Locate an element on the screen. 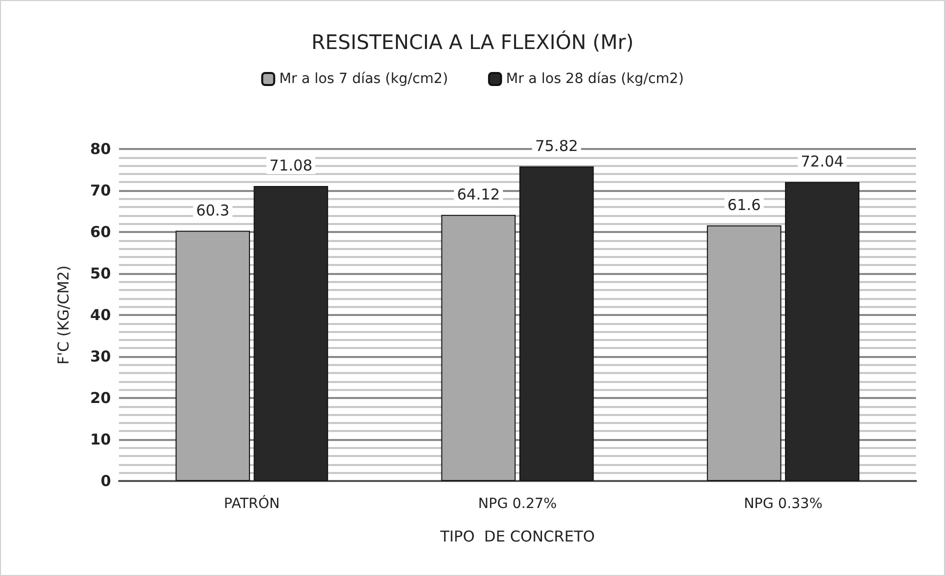 The image size is (945, 576). x-axis-title: TIPO DE CONCRETO is located at coordinates (517, 537).